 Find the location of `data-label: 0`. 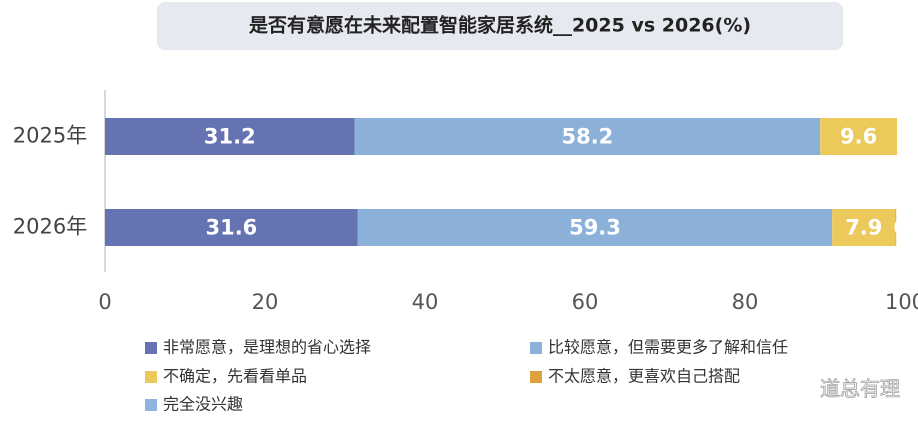

data-label: 0 is located at coordinates (910, 137).